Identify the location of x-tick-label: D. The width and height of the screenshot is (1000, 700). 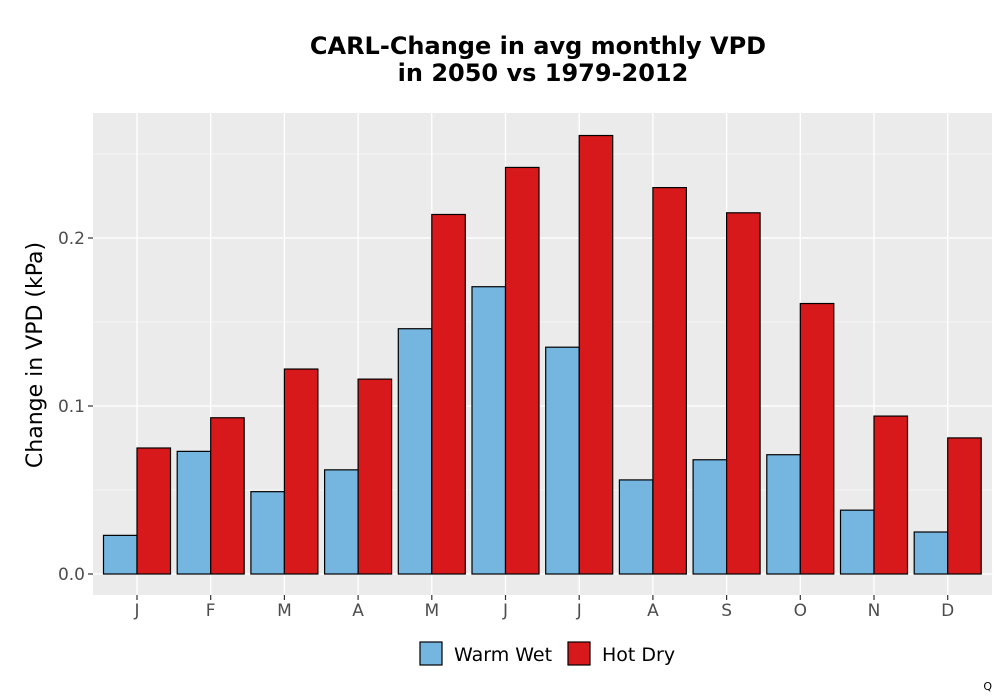
(947, 611).